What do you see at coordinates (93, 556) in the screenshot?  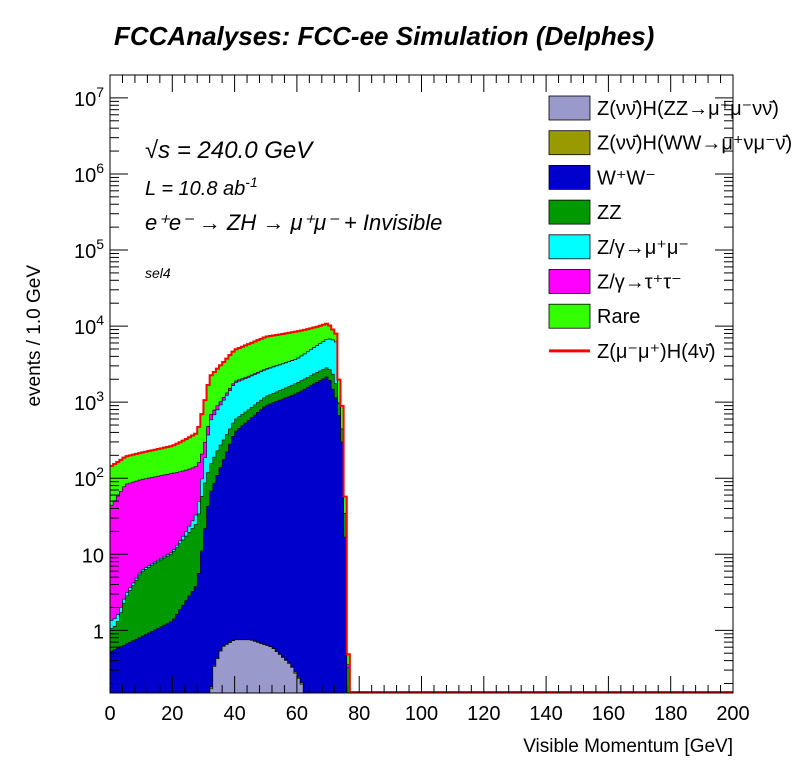 I see `y-tick-label: 10` at bounding box center [93, 556].